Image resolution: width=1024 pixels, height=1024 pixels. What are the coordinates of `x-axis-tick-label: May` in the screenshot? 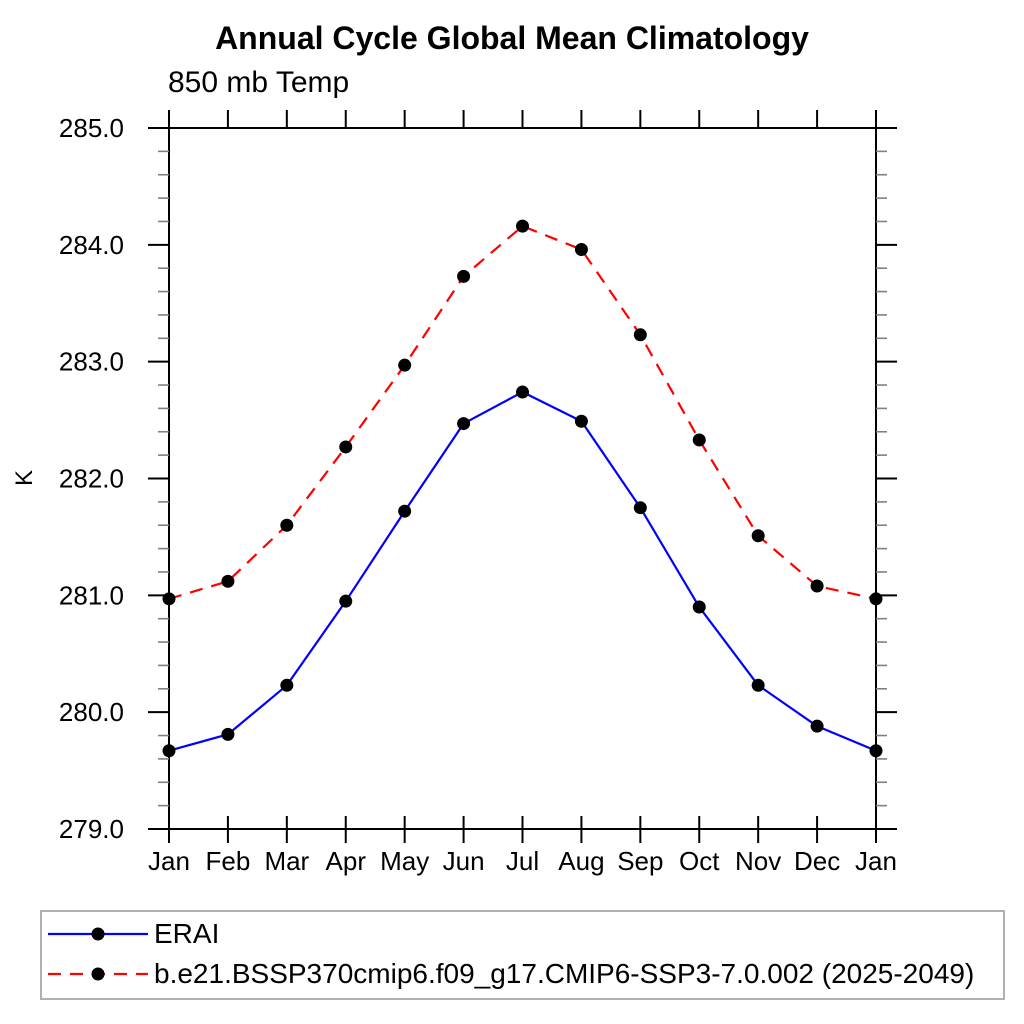 It's located at (404, 861).